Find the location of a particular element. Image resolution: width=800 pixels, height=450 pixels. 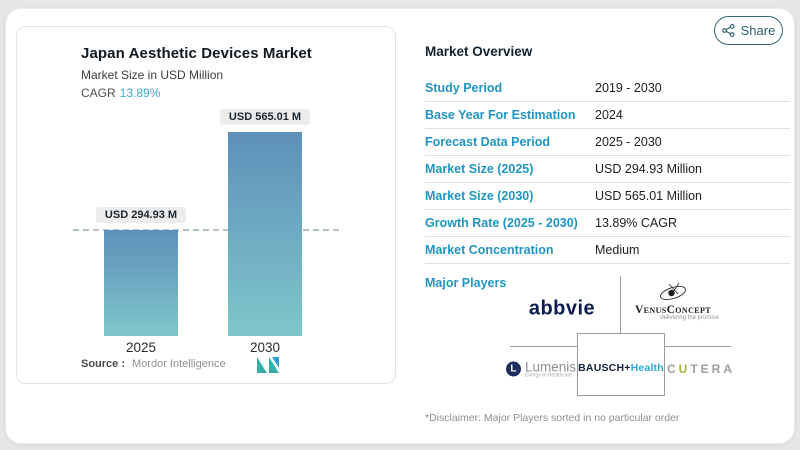

source-attribution: Source : Mordor Intelligence is located at coordinates (153, 364).